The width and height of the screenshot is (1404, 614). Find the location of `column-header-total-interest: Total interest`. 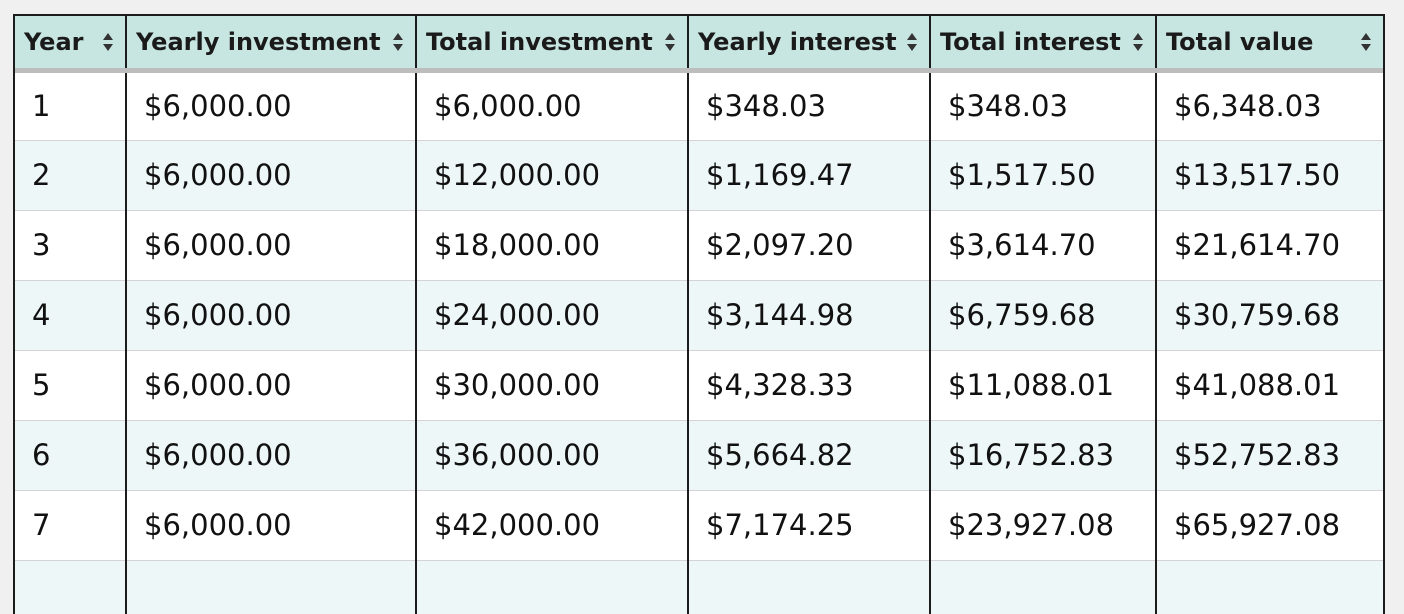

column-header-total-interest: Total interest is located at coordinates (1043, 44).